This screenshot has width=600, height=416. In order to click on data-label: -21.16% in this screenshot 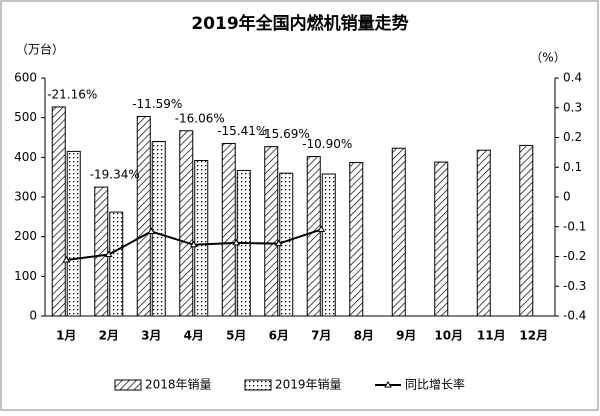, I will do `click(72, 94)`.